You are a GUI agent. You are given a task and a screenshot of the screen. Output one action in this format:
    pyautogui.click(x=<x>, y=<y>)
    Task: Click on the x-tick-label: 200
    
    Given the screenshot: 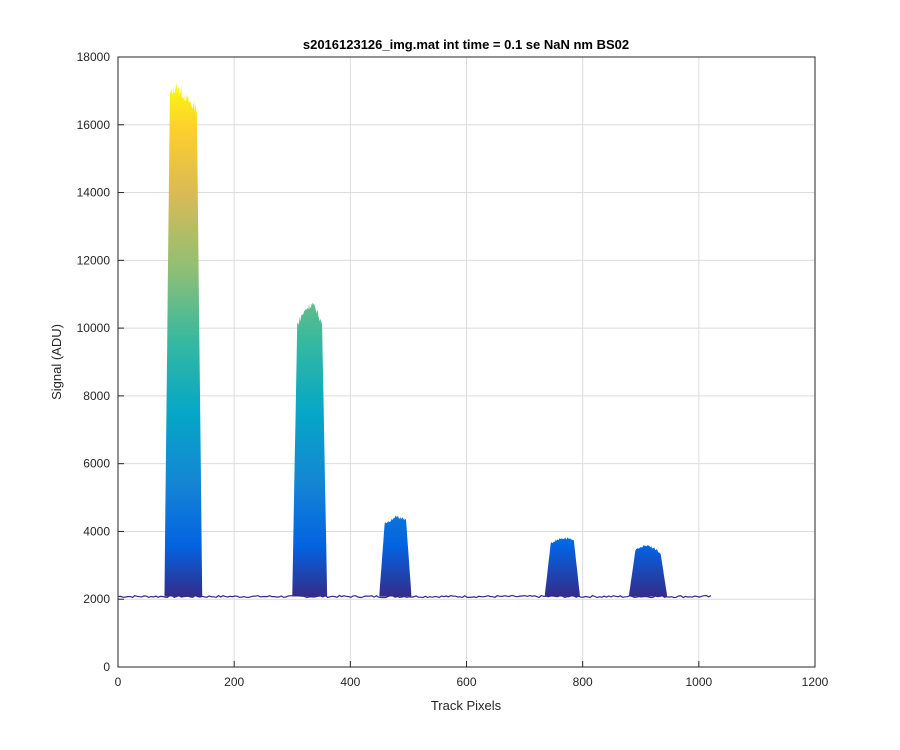 What is the action you would take?
    pyautogui.click(x=234, y=682)
    